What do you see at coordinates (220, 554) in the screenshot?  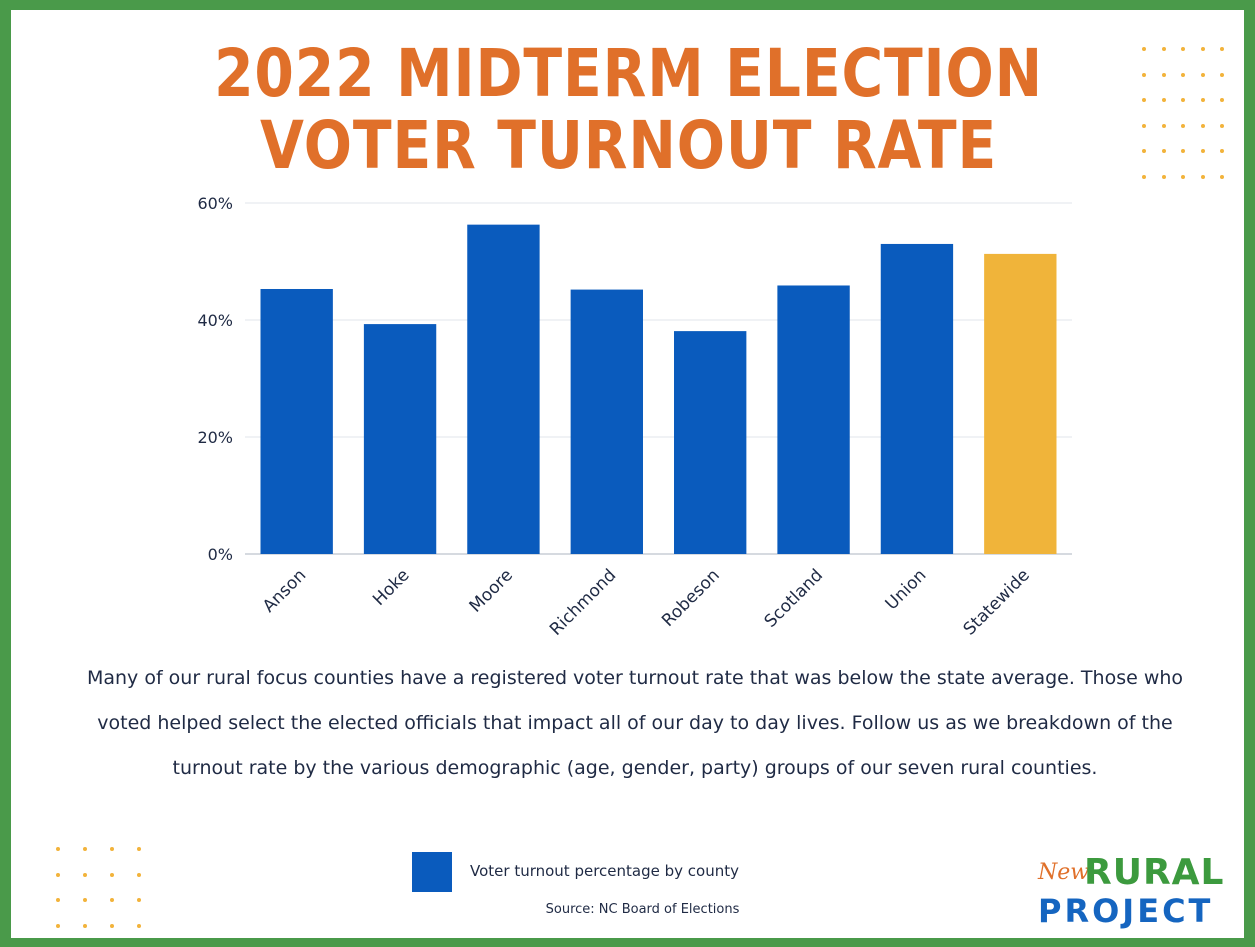 I see `y-tick-label: 0%` at bounding box center [220, 554].